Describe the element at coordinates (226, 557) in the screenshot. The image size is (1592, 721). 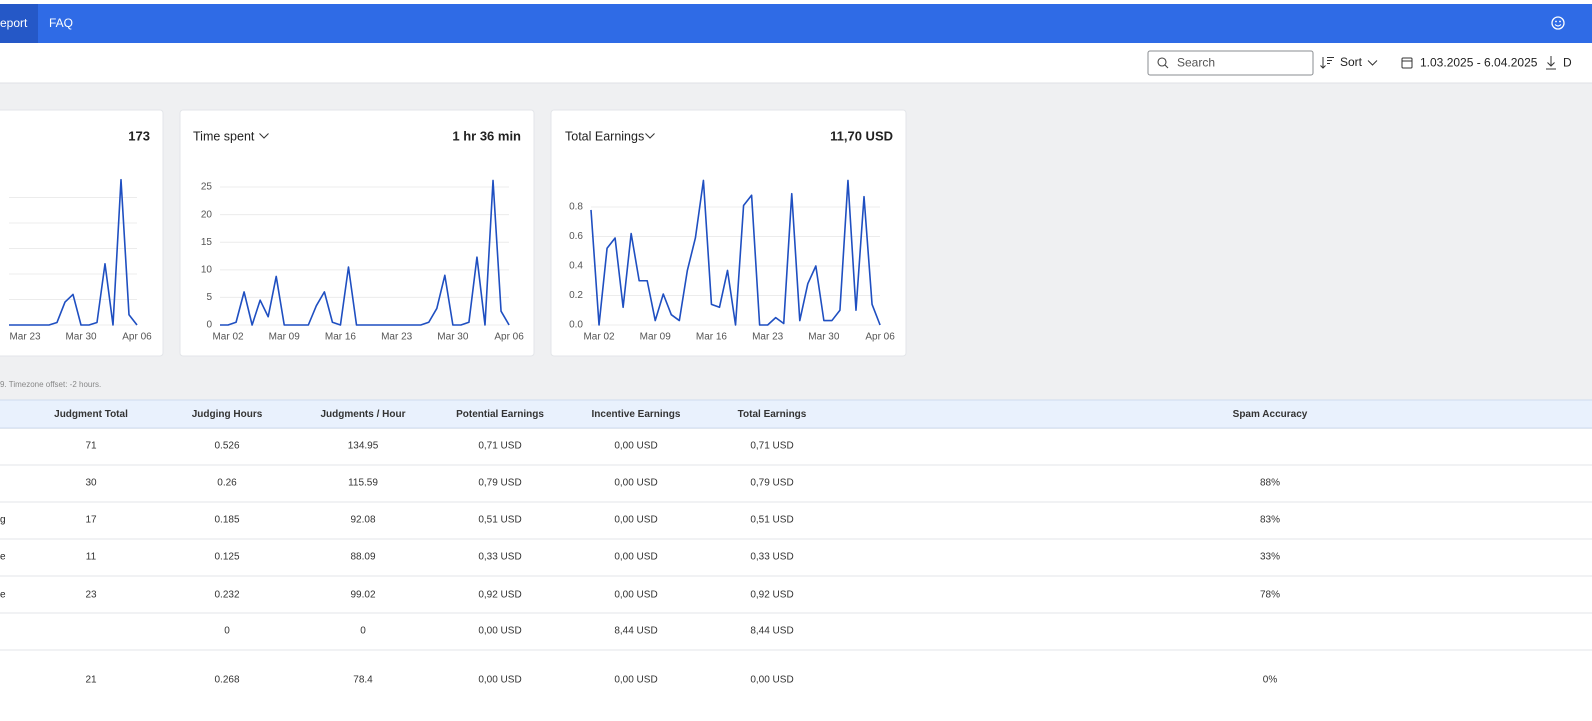
I see `table-cell: 0.125` at that location.